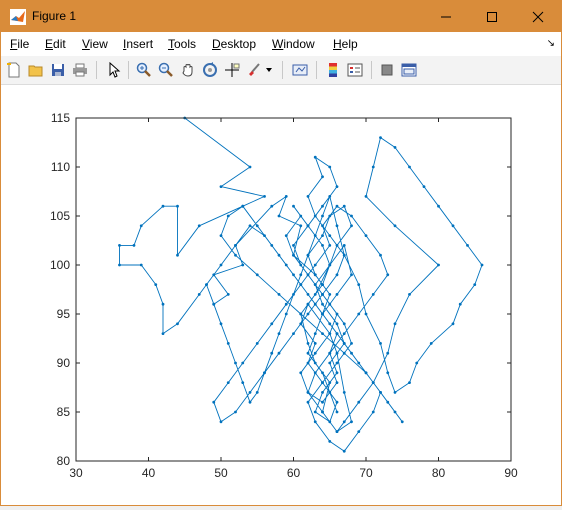 The image size is (562, 510). I want to click on print-button, so click(80, 70).